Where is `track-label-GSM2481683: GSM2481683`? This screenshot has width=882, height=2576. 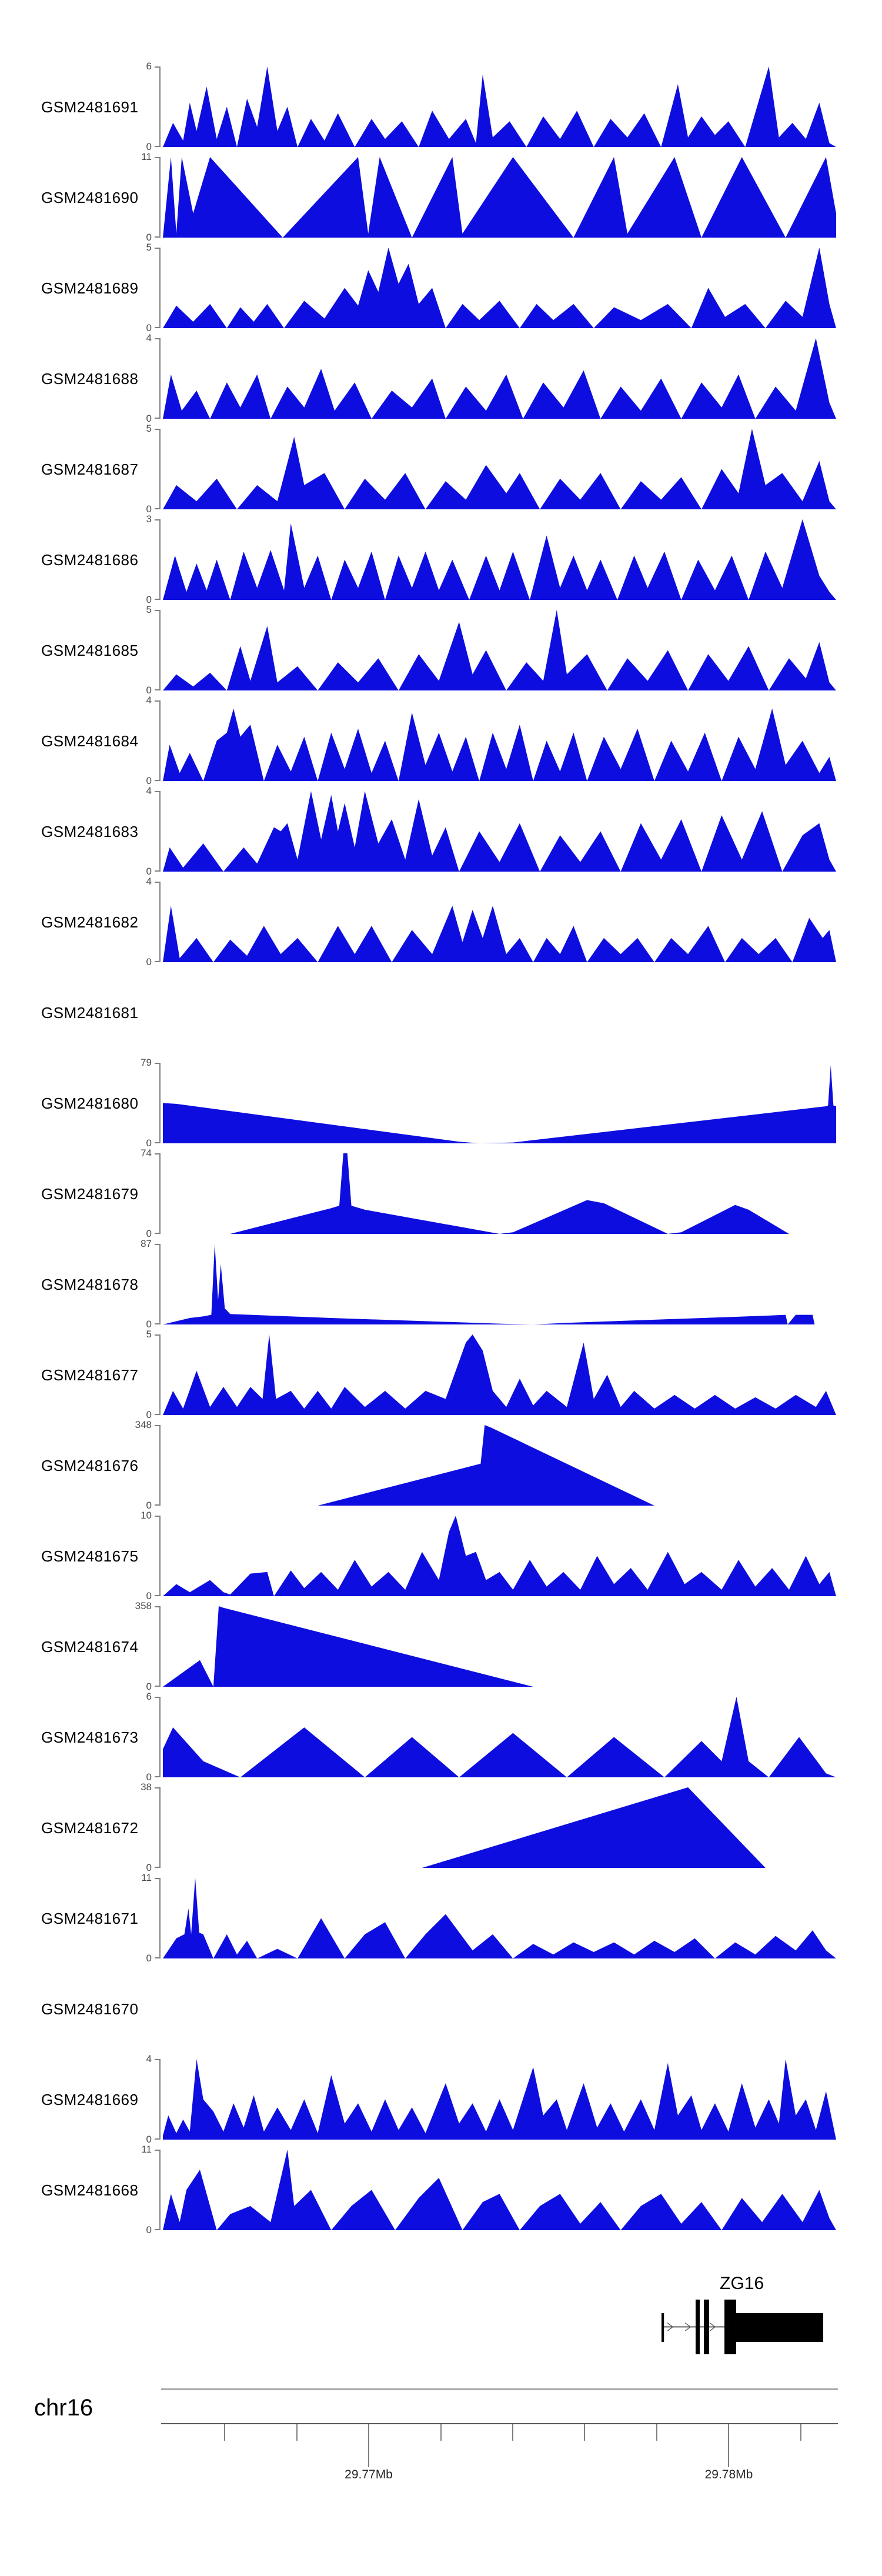 track-label-GSM2481683: GSM2481683 is located at coordinates (90, 831).